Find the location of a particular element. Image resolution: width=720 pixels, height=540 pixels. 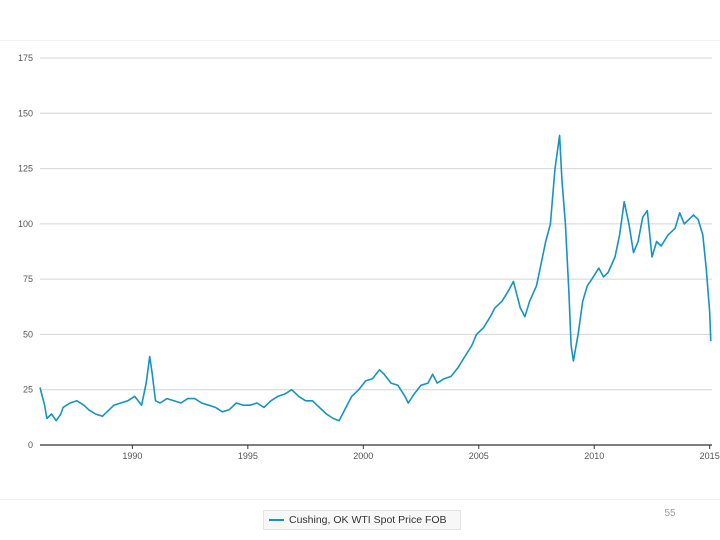

x-tick-label-1990: 1990 is located at coordinates (132, 456).